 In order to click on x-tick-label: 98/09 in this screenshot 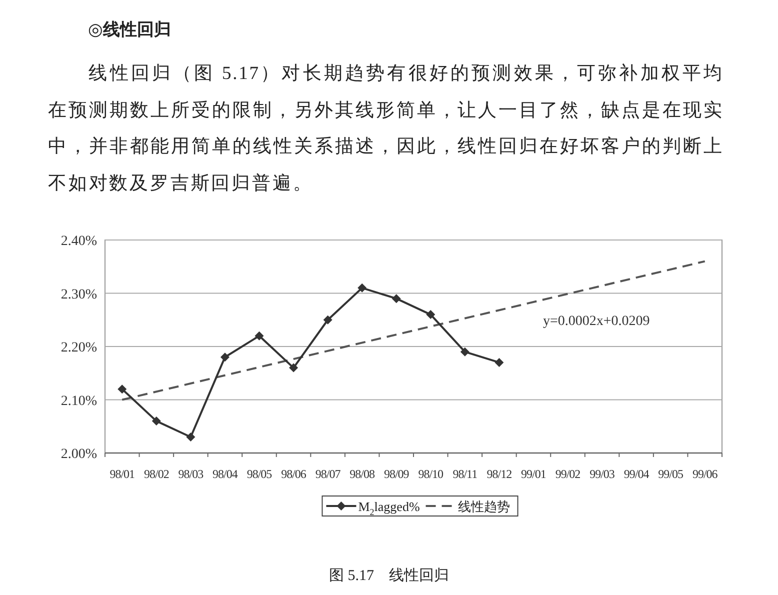, I will do `click(397, 474)`.